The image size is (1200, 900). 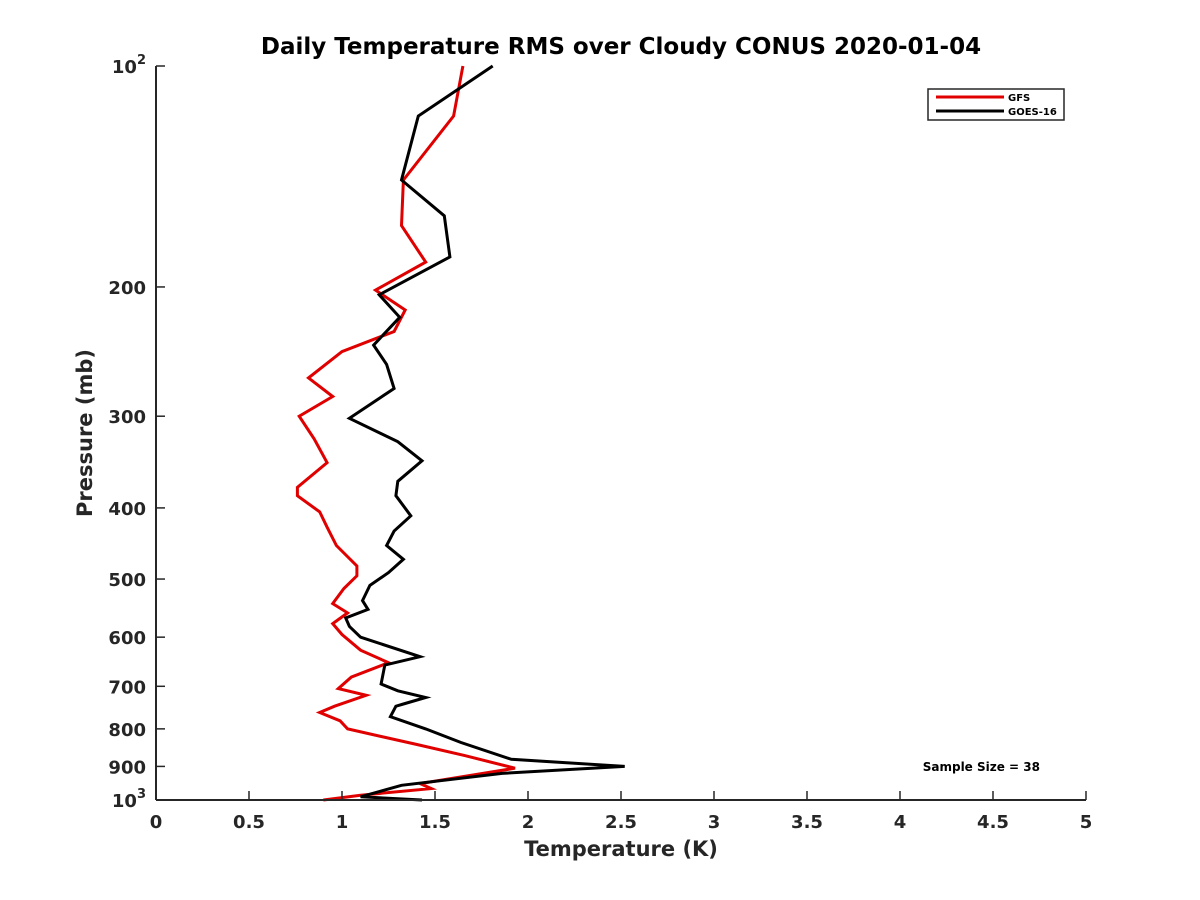 What do you see at coordinates (127, 580) in the screenshot?
I see `y-tick-label: 500` at bounding box center [127, 580].